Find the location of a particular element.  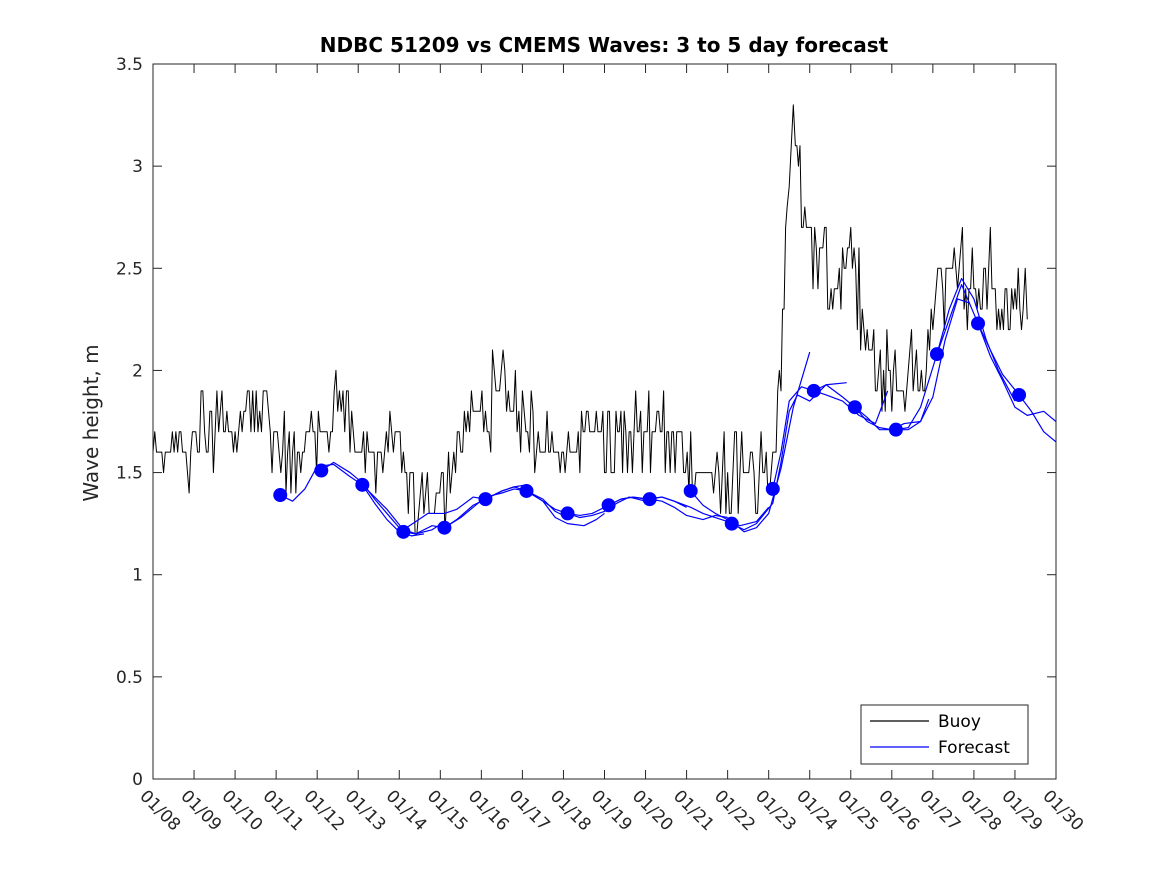

legend: Buoy Forecast is located at coordinates (944, 734).